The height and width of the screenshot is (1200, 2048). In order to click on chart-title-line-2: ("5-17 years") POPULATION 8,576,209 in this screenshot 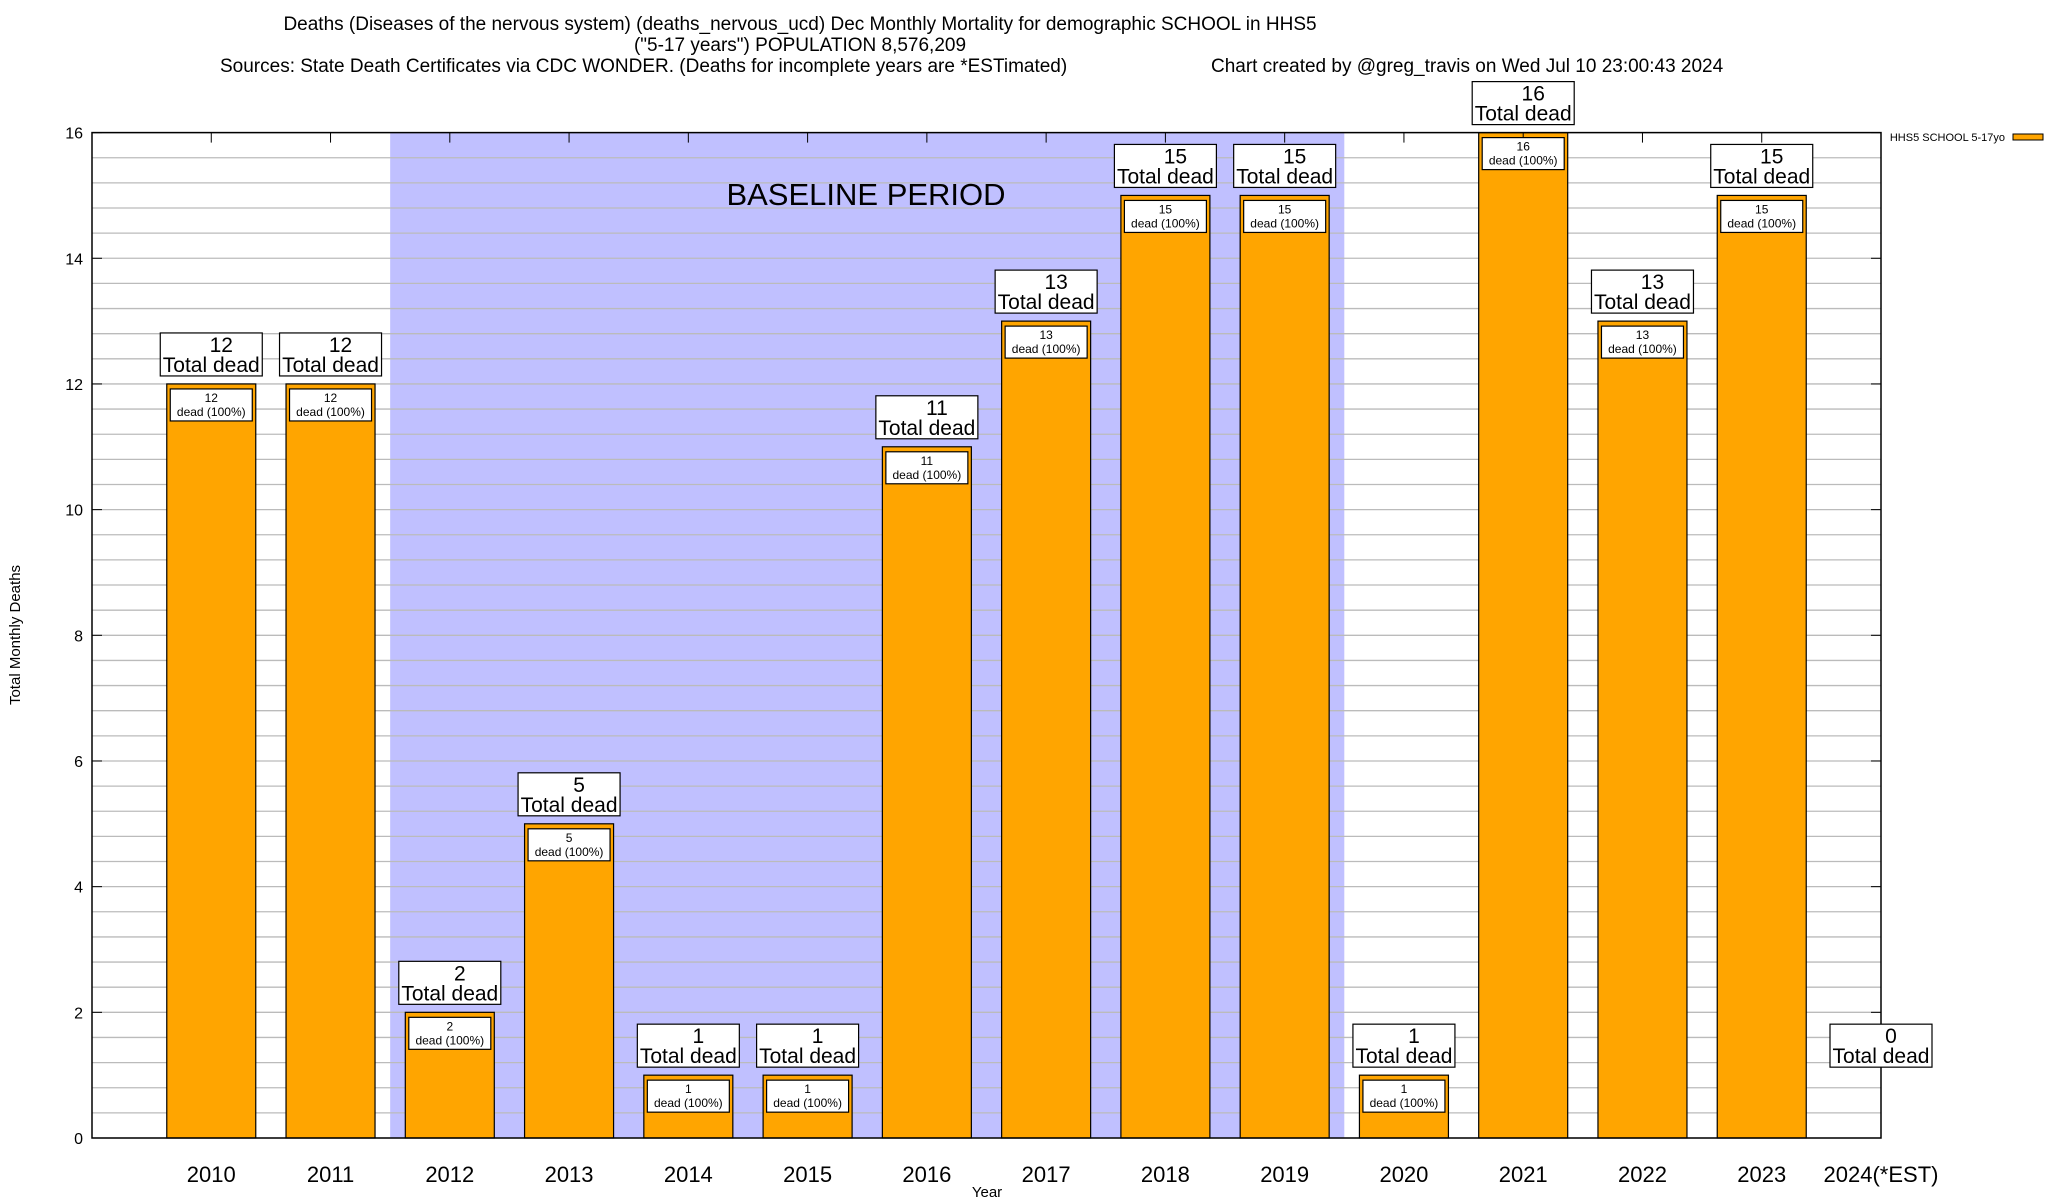, I will do `click(800, 45)`.